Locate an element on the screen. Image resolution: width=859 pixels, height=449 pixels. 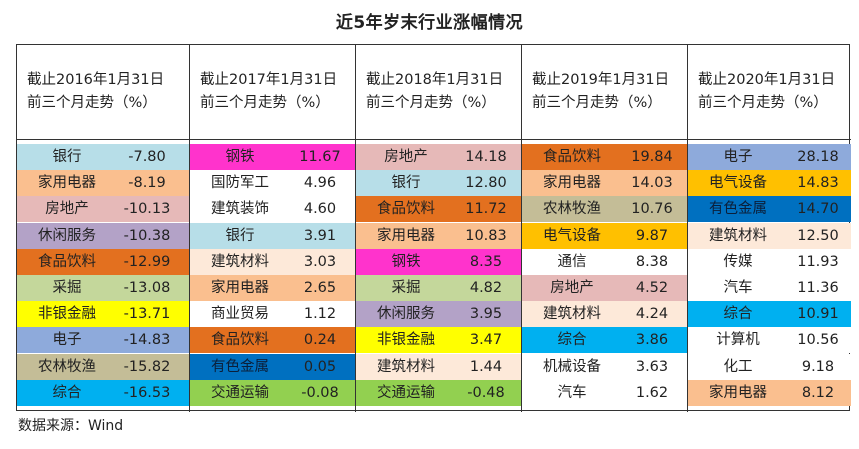
return-value: 12.80 is located at coordinates (486, 183).